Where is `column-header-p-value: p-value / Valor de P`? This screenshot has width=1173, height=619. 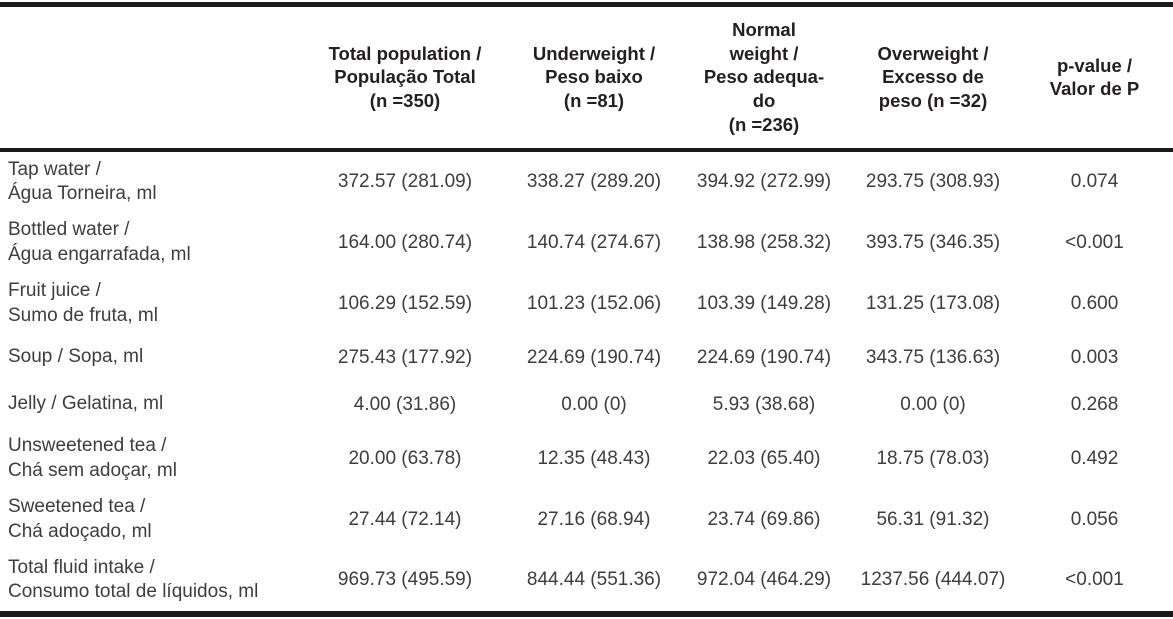
column-header-p-value: p-value / Valor de P is located at coordinates (1094, 78).